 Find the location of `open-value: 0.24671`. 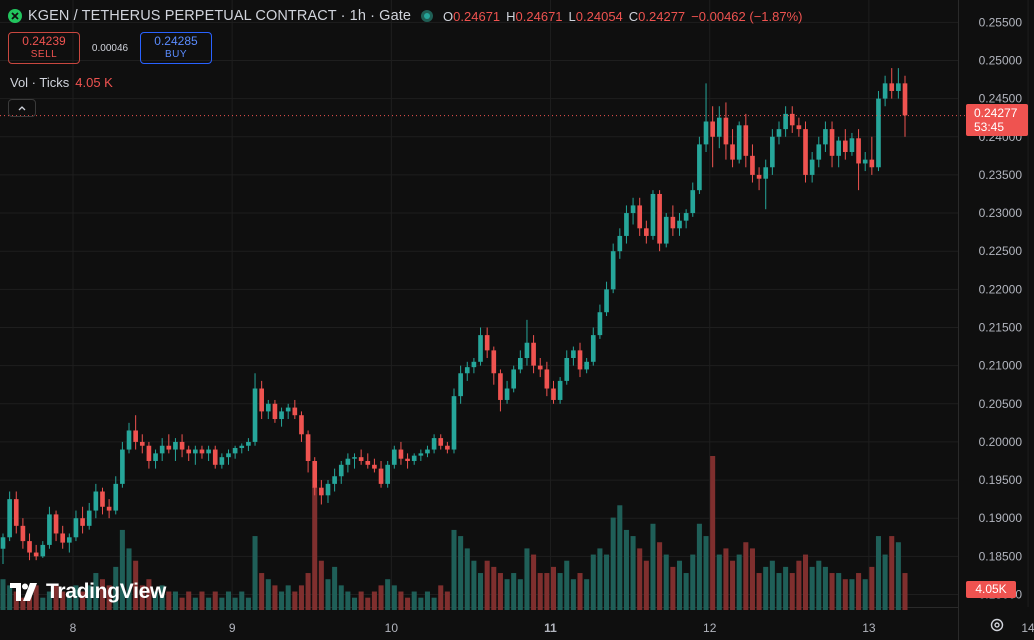

open-value: 0.24671 is located at coordinates (477, 16).